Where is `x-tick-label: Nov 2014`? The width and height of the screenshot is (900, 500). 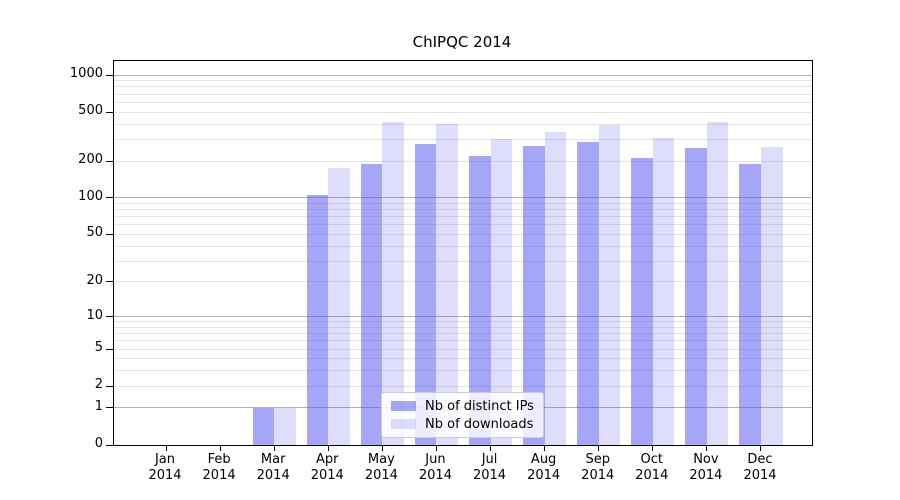 x-tick-label: Nov 2014 is located at coordinates (706, 467).